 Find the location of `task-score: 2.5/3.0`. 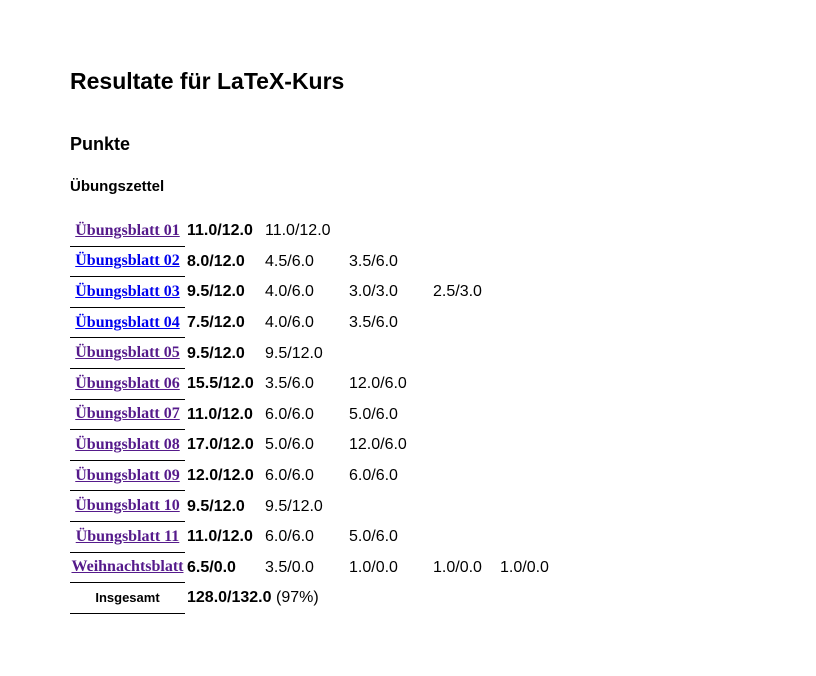

task-score: 2.5/3.0 is located at coordinates (457, 292).